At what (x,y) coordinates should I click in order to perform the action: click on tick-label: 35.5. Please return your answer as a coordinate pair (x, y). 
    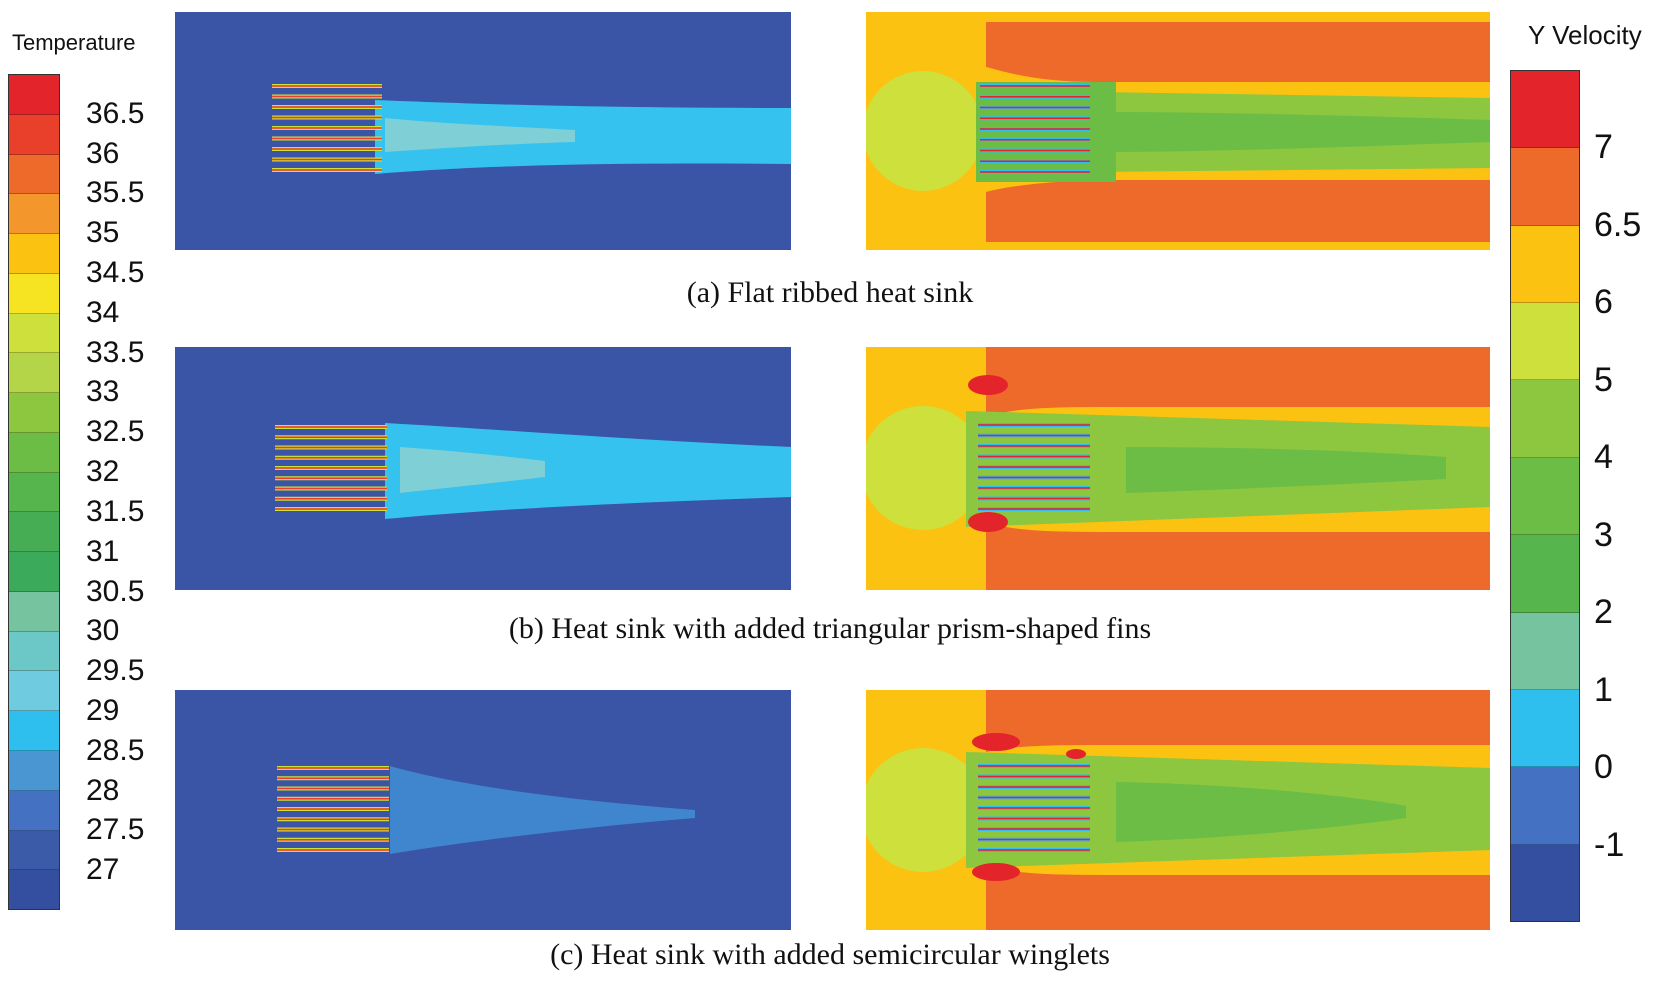
    Looking at the image, I should click on (115, 193).